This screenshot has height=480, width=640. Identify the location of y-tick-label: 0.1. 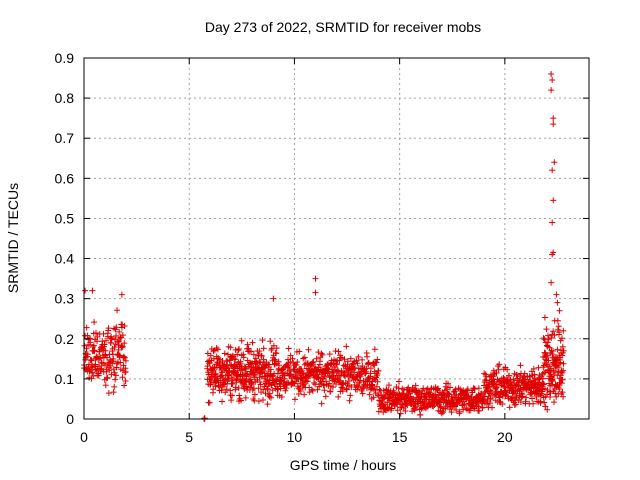
(65, 379).